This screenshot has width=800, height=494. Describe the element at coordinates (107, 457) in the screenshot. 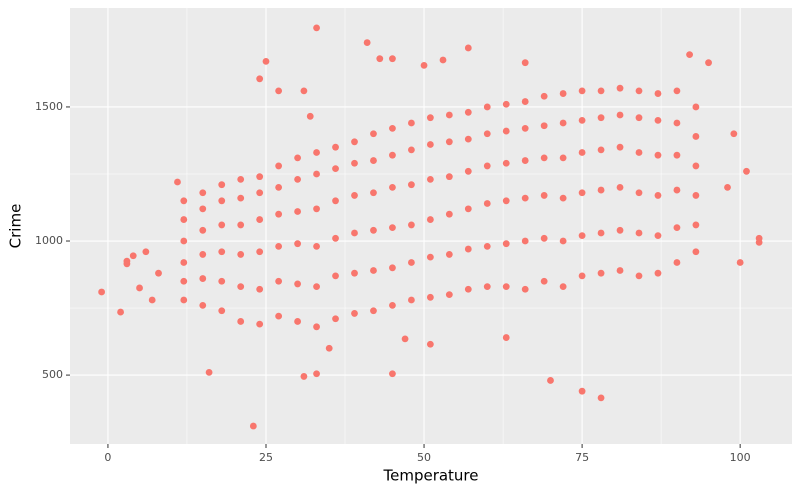

I see `x-tick-label: 0` at that location.